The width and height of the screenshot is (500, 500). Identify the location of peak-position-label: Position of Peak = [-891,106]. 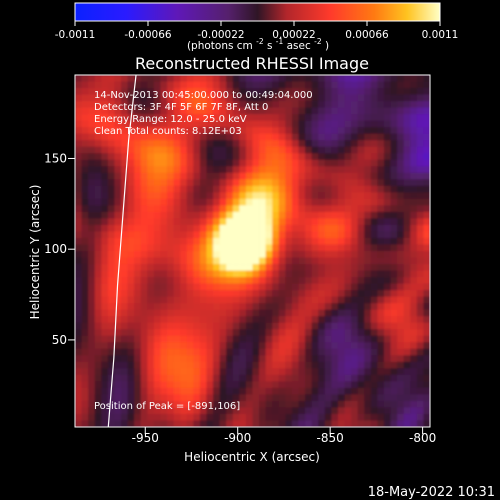
(167, 406).